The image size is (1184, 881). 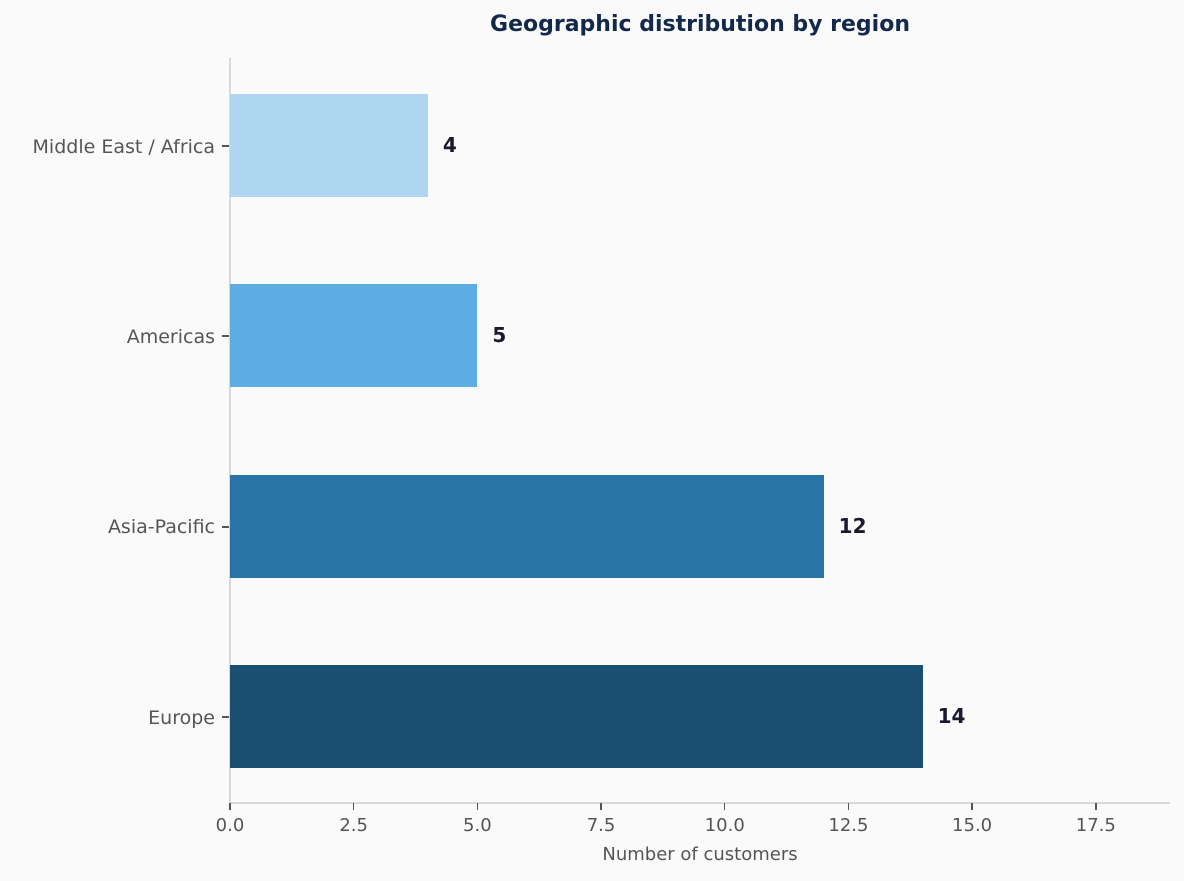 I want to click on x-tick-label: 15.0, so click(x=972, y=825).